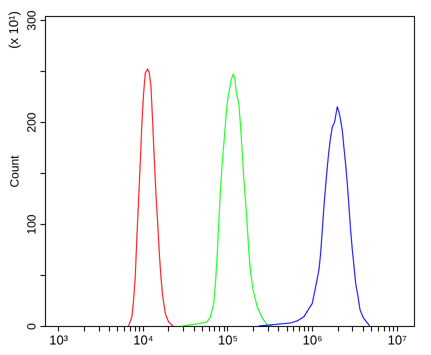 The image size is (431, 355). Describe the element at coordinates (228, 340) in the screenshot. I see `x-tick-label: 10⁵` at that location.